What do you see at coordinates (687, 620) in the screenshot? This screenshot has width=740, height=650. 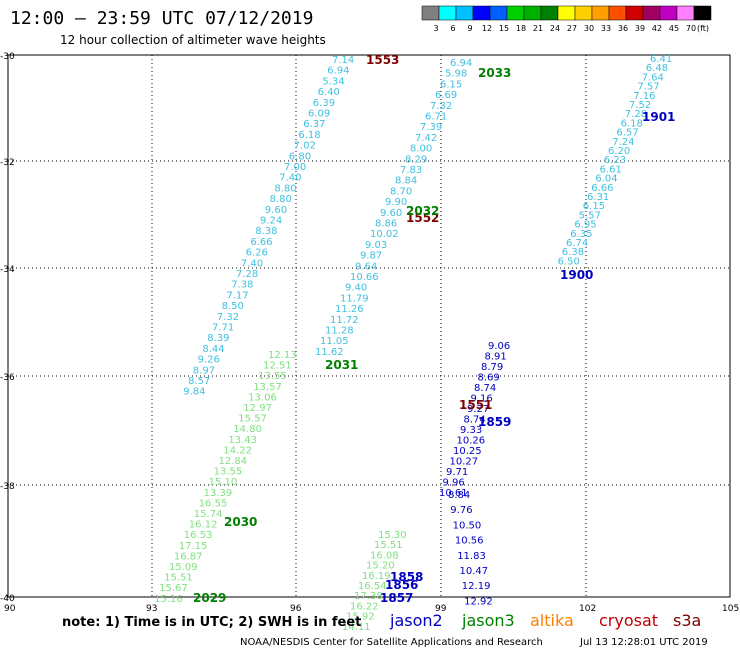 I see `satellite-legend-s3a: s3a` at bounding box center [687, 620].